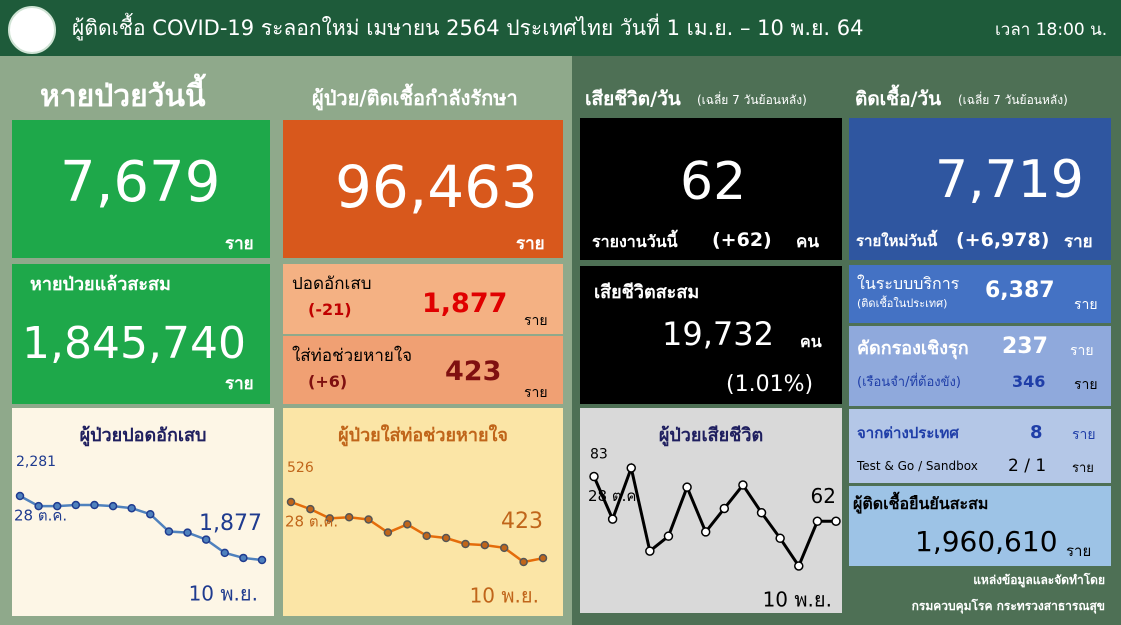 This screenshot has width=1121, height=625. Describe the element at coordinates (473, 371) in the screenshot. I see `value: 423` at that location.